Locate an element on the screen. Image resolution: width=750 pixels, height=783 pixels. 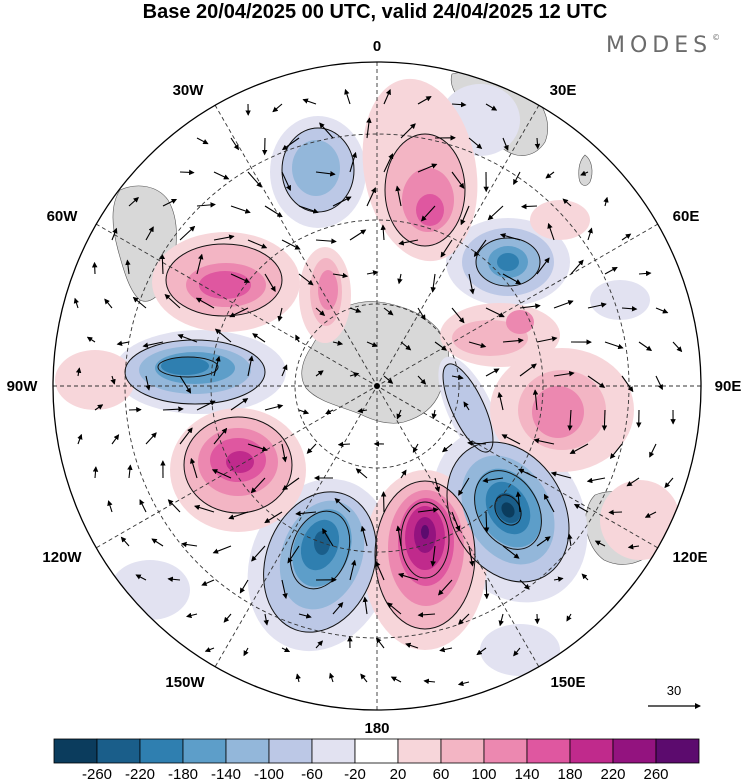
colorbar-tick-label: -60 is located at coordinates (312, 774).